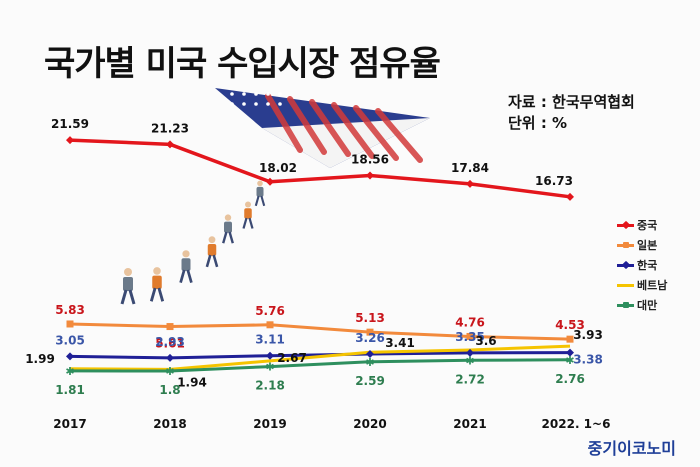 This screenshot has width=700, height=467. I want to click on walking-figures-illustration, so click(193, 242).